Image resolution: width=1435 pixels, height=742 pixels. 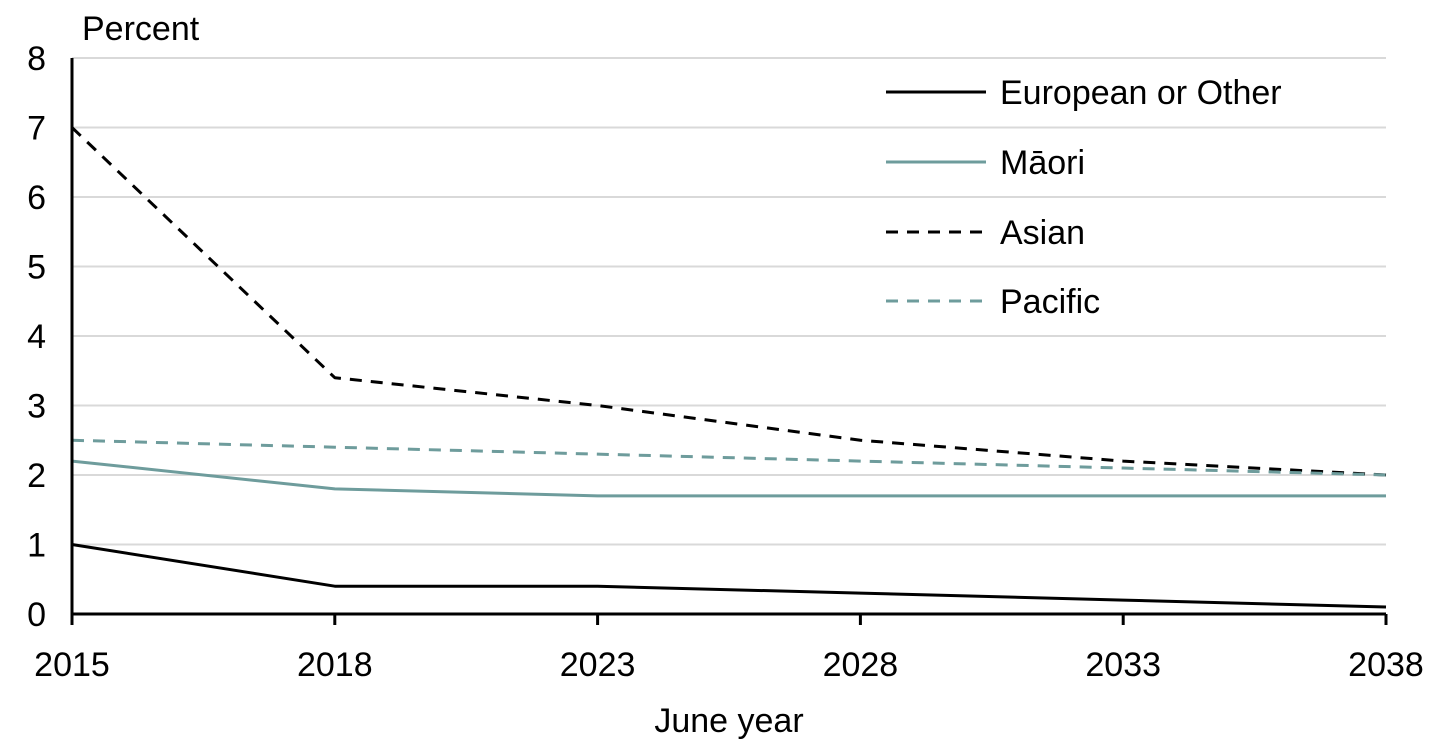 I want to click on y-tick-label: 0, so click(x=36, y=615).